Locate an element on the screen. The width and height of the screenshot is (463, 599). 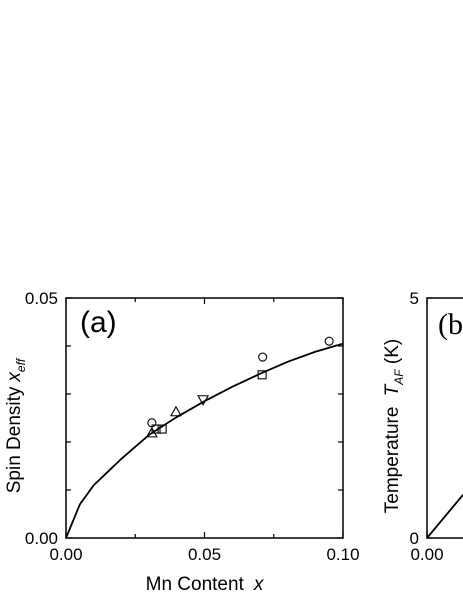
y-axis-label-var: x is located at coordinates (14, 377).